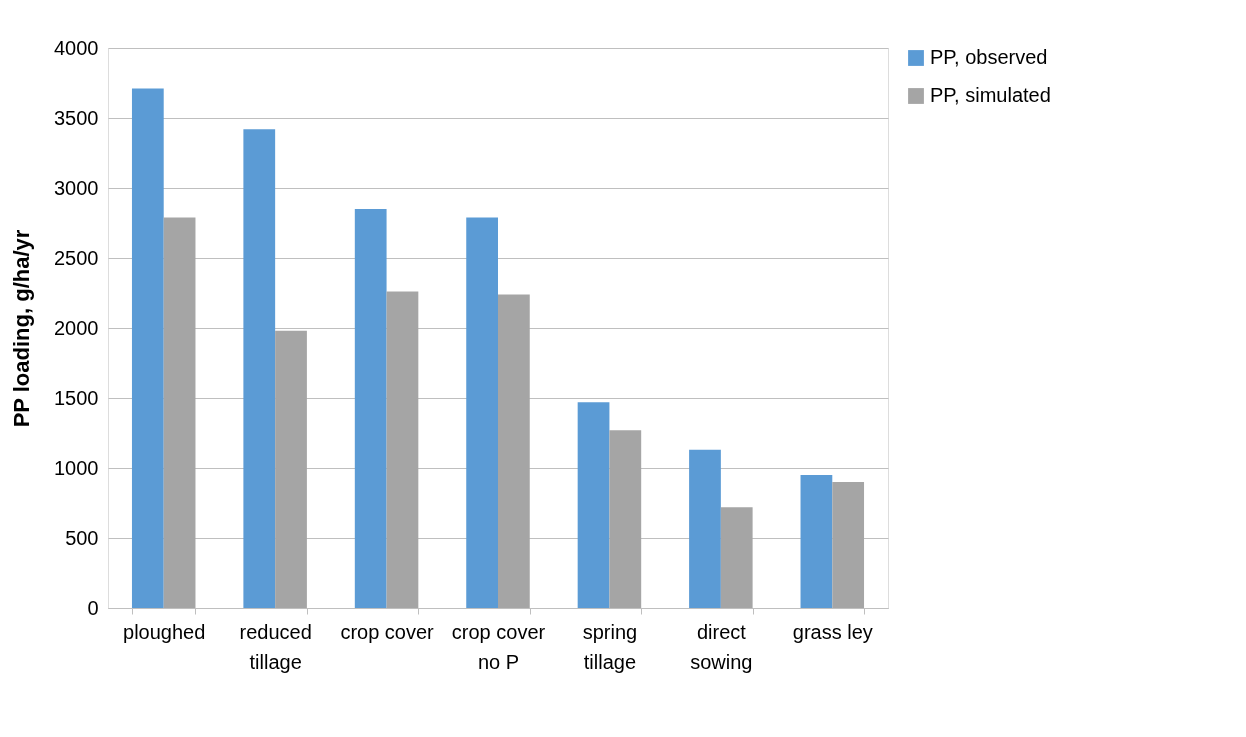 Image resolution: width=1246 pixels, height=737 pixels. Describe the element at coordinates (387, 631) in the screenshot. I see `x-tick-label: crop cover` at that location.